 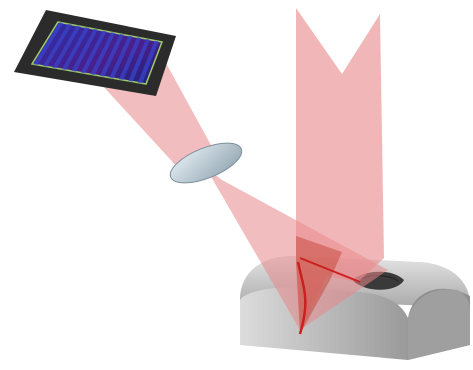 I want to click on sensor-stripes, so click(x=96, y=53).